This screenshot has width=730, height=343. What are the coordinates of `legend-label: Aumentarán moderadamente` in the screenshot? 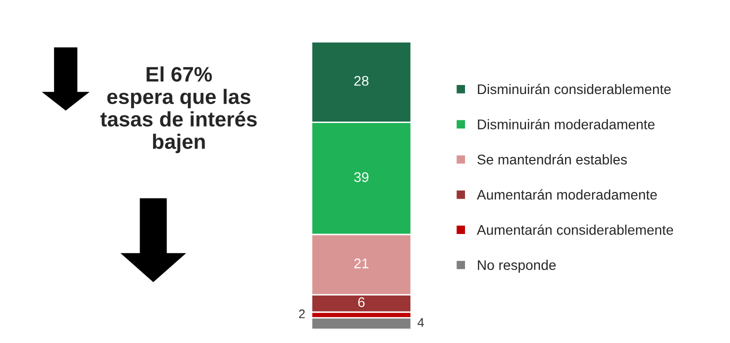 It's located at (566, 194).